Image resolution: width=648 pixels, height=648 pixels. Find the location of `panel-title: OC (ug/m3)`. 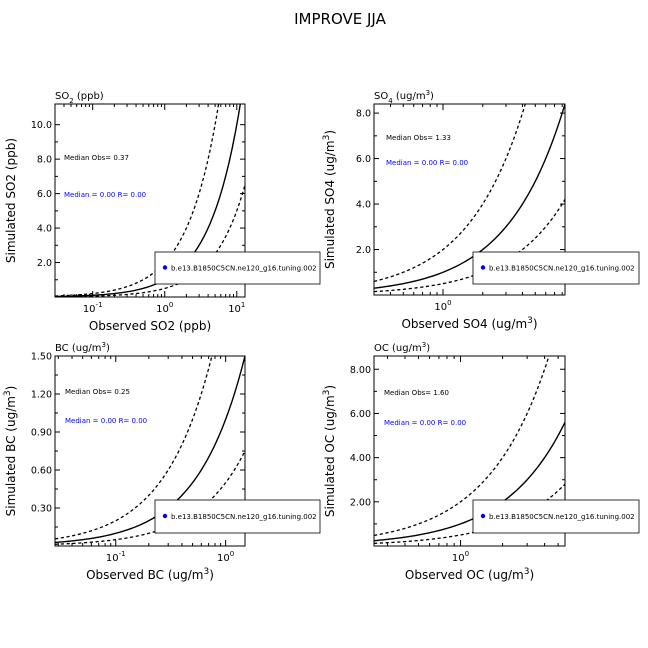

panel-title: OC (ug/m3) is located at coordinates (402, 347).